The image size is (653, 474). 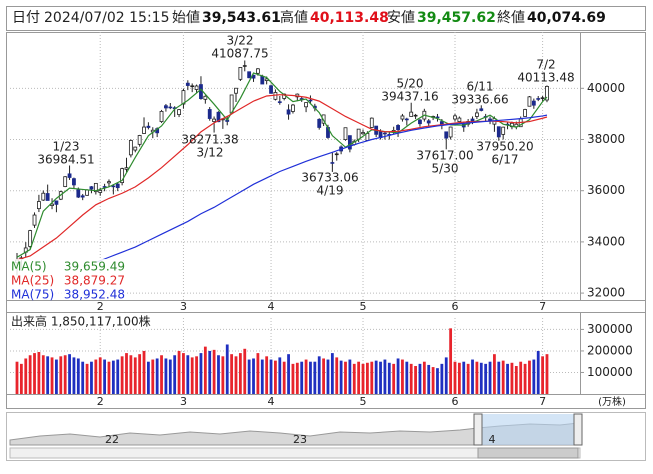 What do you see at coordinates (578, 429) in the screenshot?
I see `navigator-handle-right` at bounding box center [578, 429].